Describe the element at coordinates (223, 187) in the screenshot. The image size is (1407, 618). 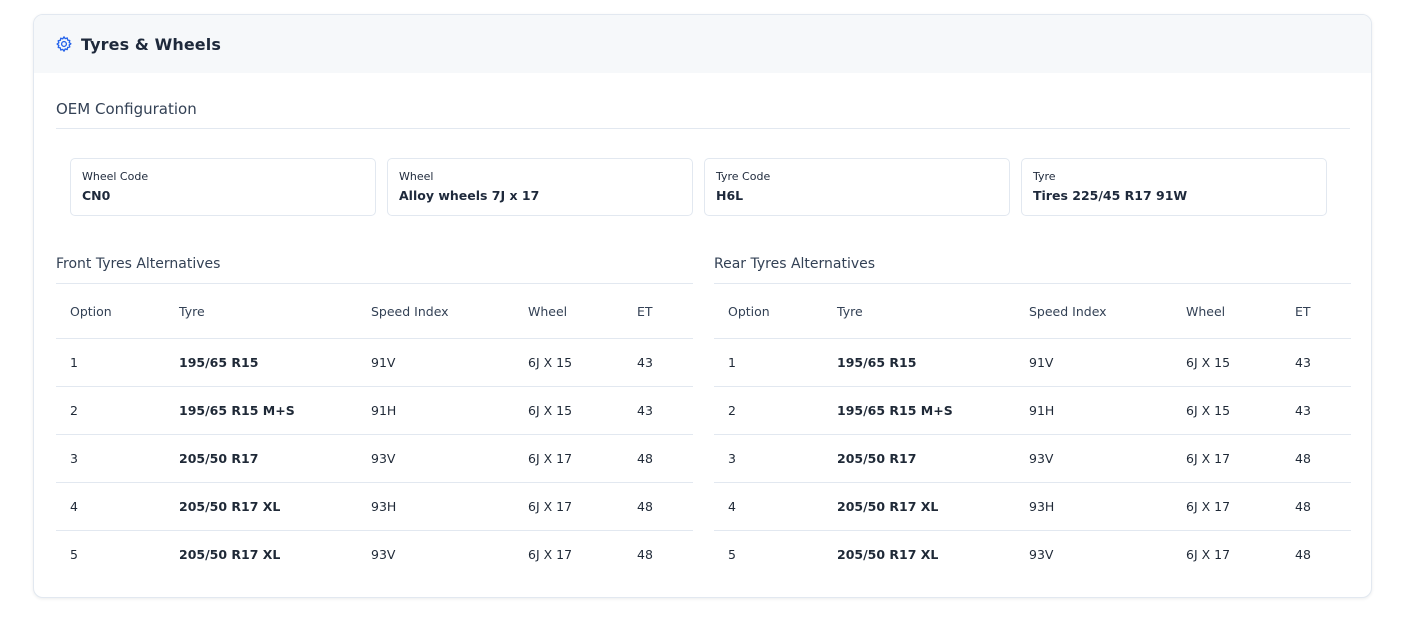
I see `oem-wheel-code: Wheel Code CN0` at that location.